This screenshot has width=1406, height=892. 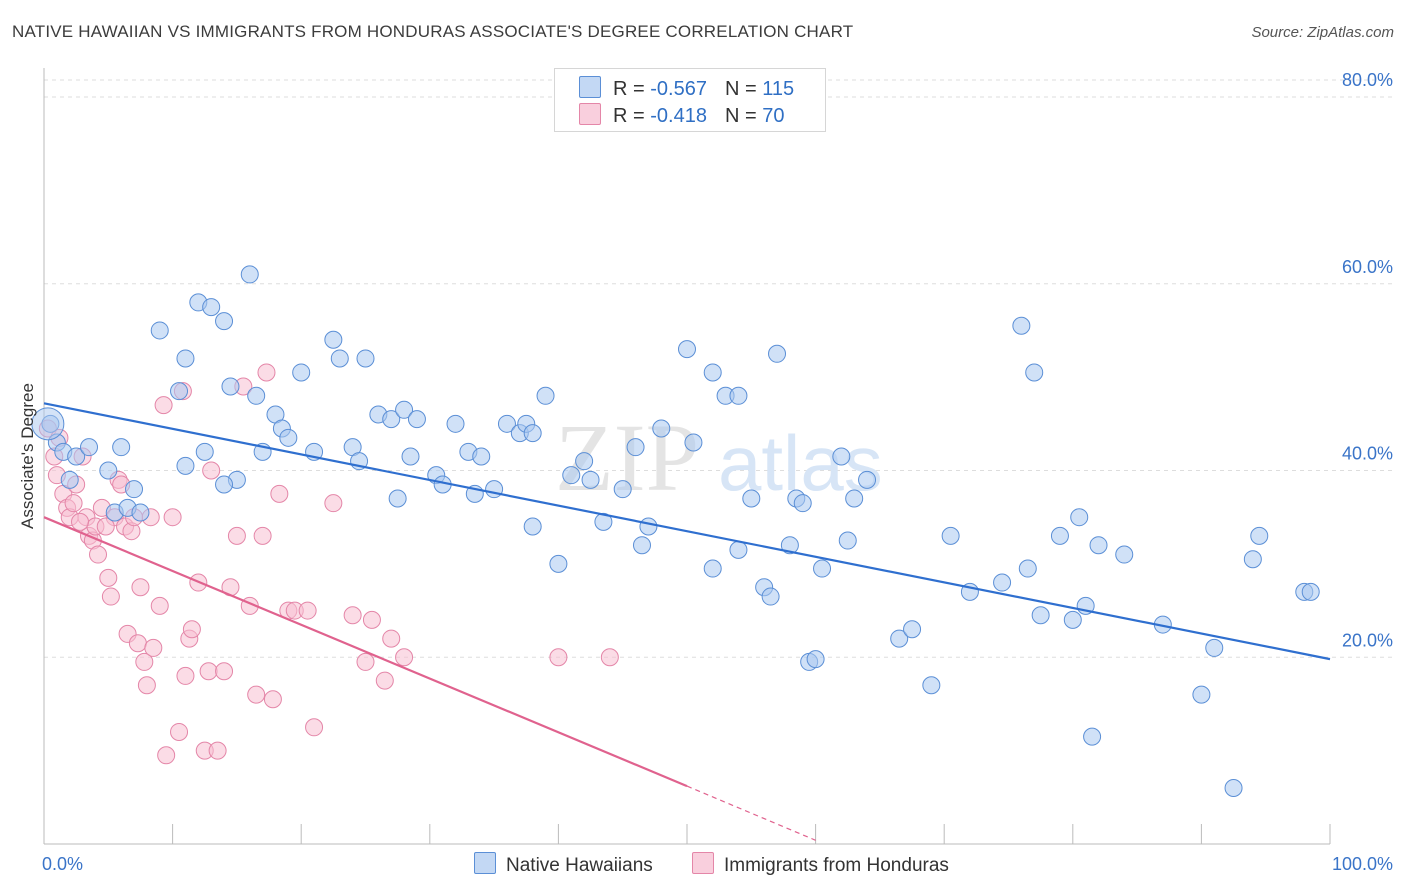 What do you see at coordinates (1367, 640) in the screenshot?
I see `y-tick-label: 20.0%` at bounding box center [1367, 640].